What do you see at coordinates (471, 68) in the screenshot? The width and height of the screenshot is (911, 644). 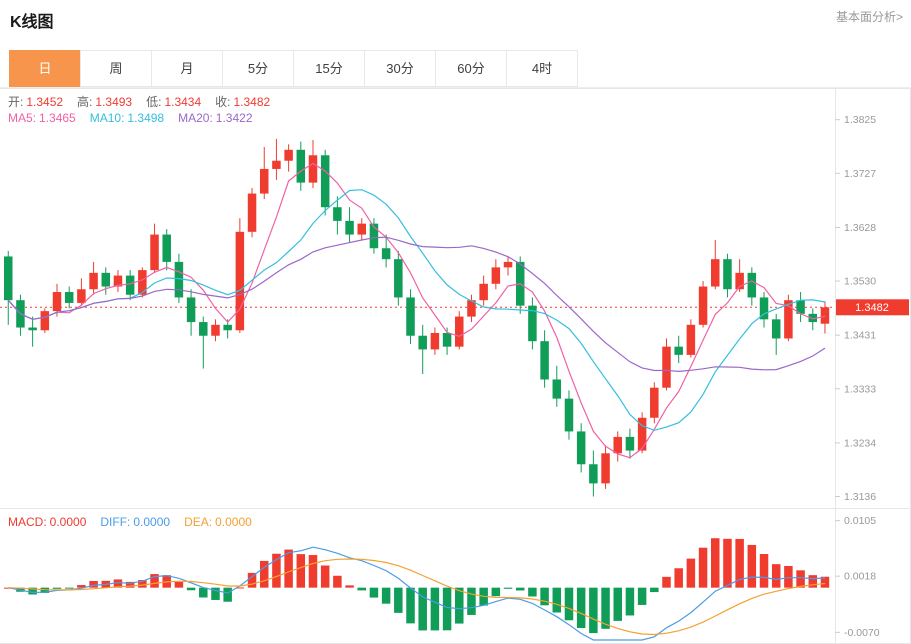 I see `tab-60分: 60分` at bounding box center [471, 68].